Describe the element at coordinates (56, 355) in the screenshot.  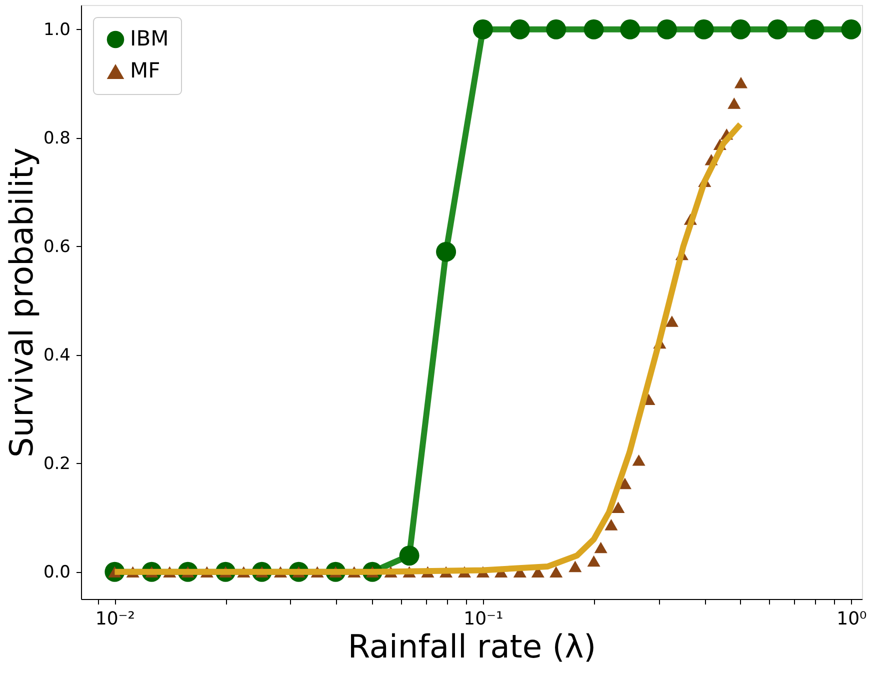
I see `y-tick-label: 0.4` at that location.